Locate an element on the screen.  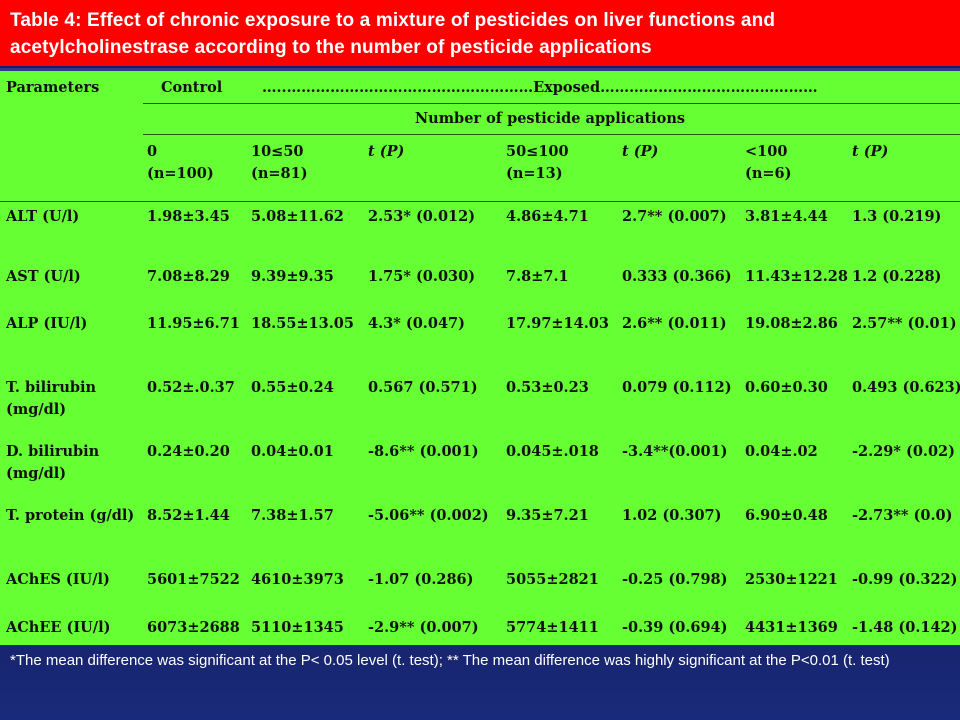
row-achee-control: 6073±2688 is located at coordinates (193, 627).